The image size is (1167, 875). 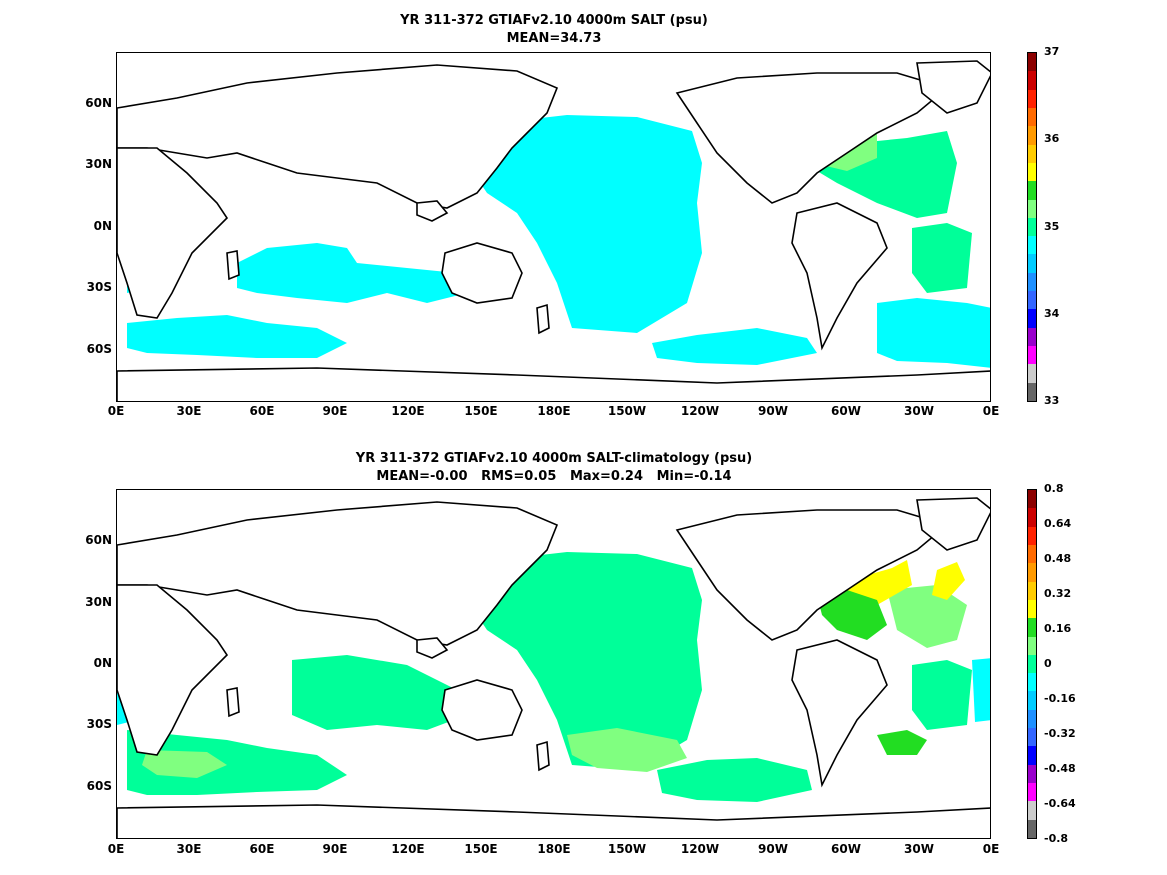 I want to click on panel1-xlabel-0E-end: 0E, so click(x=991, y=411).